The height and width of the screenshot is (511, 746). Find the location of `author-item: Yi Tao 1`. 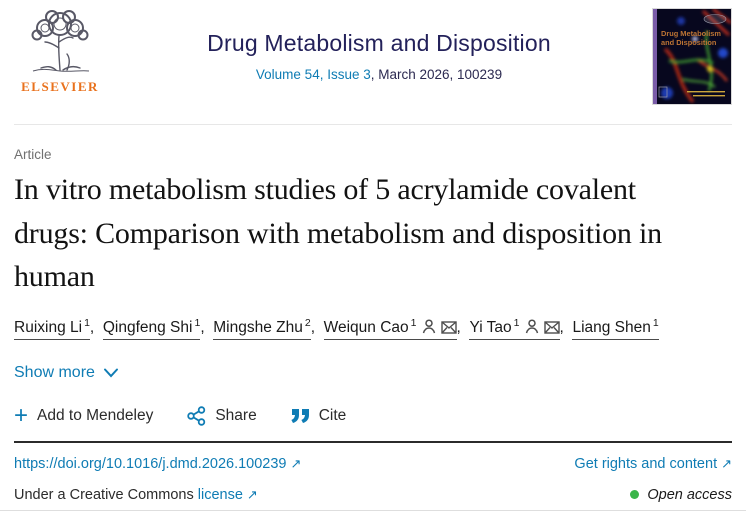

author-item: Yi Tao 1 is located at coordinates (518, 328).